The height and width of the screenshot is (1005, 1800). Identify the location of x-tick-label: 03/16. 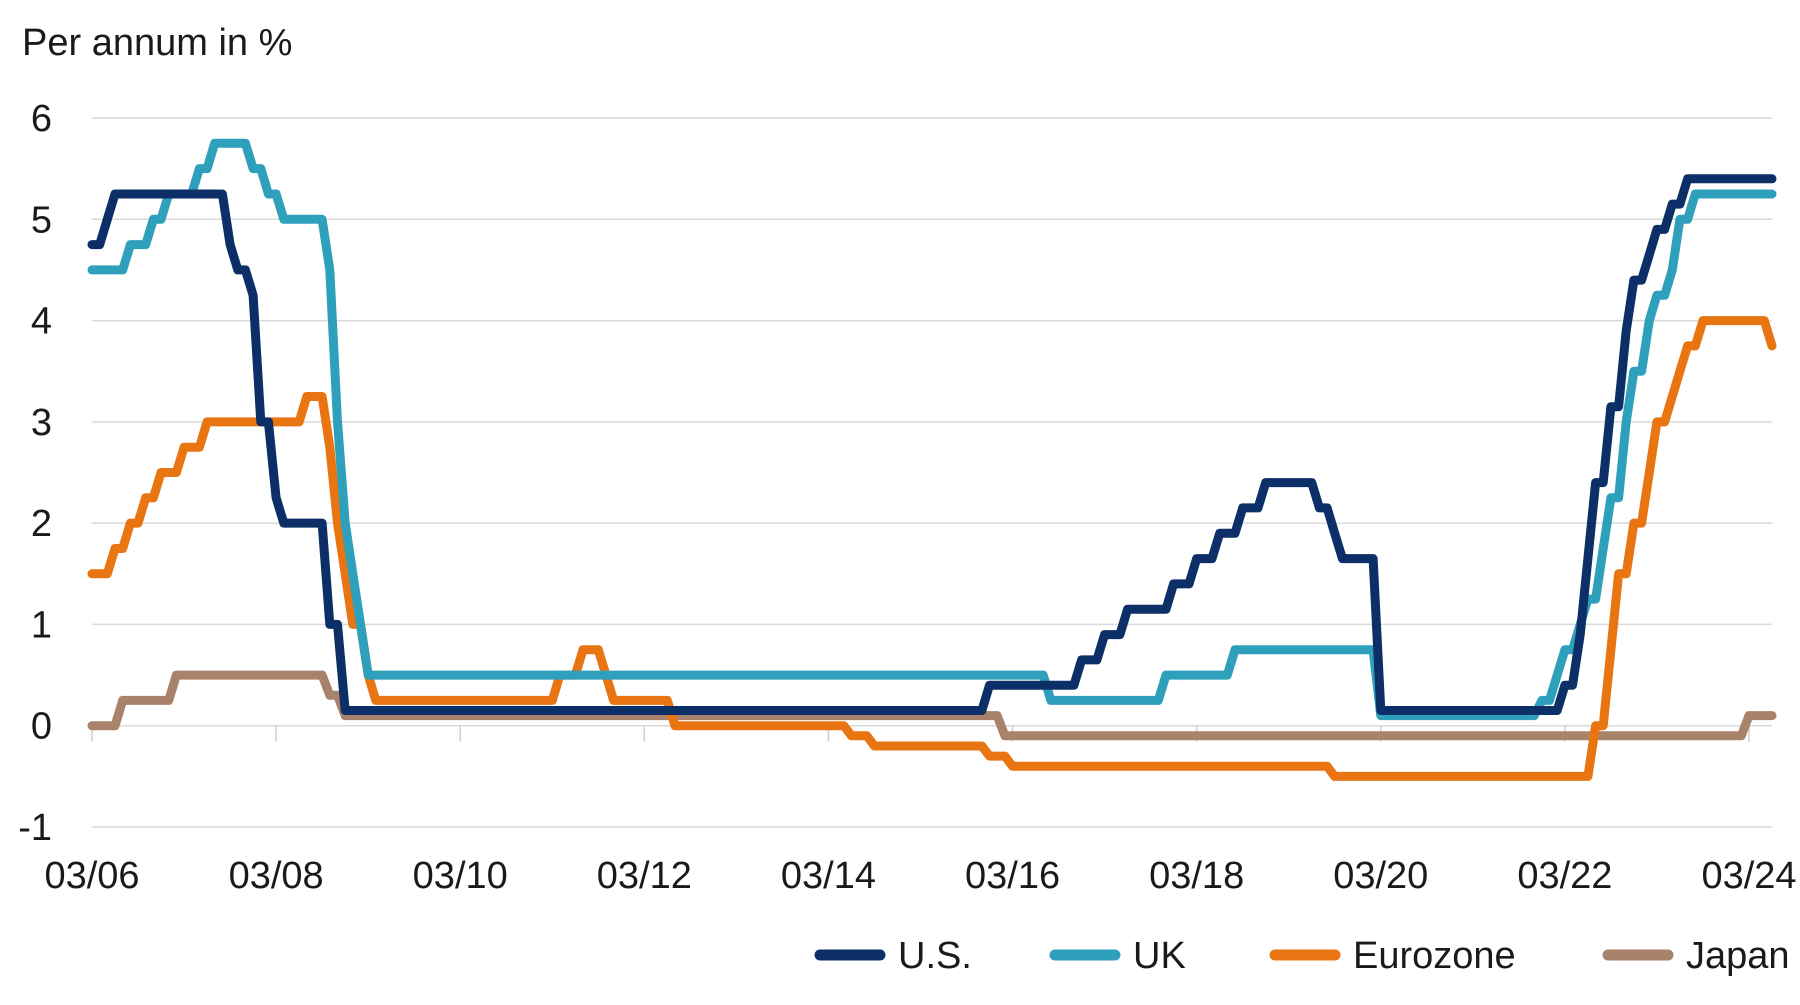
(1012, 876).